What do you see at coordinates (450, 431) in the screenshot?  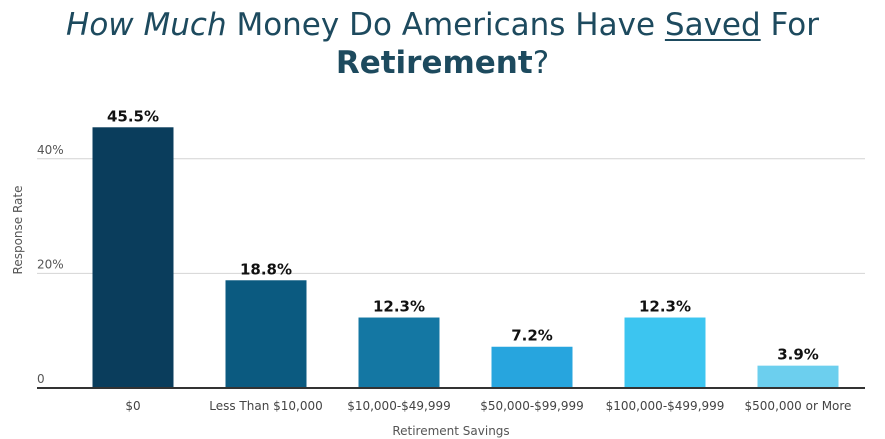 I see `x-axis-title: Retirement Savings` at bounding box center [450, 431].